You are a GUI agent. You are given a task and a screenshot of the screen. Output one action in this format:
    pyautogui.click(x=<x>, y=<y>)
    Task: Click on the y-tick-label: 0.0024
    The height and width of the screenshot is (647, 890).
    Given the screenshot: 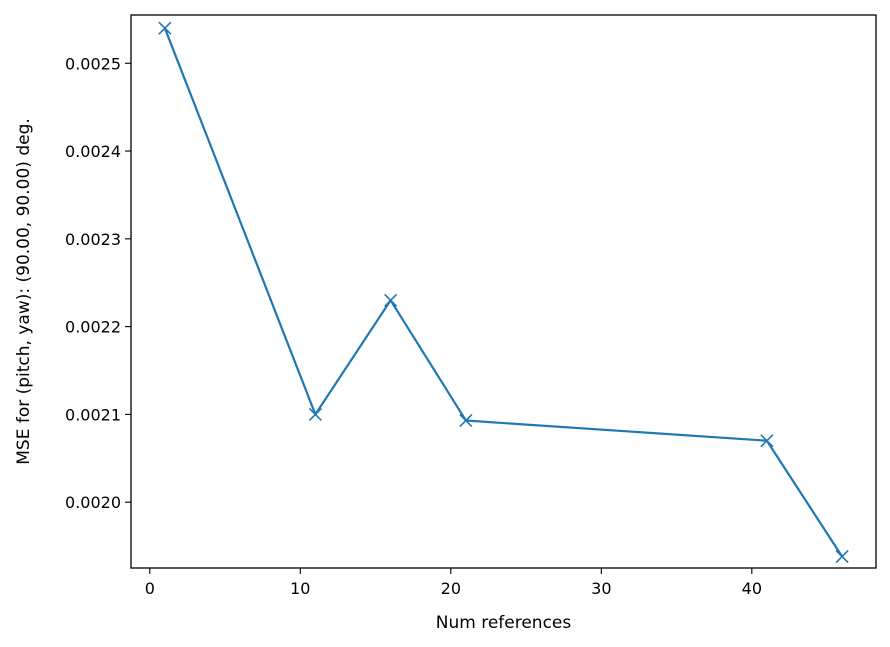 What is the action you would take?
    pyautogui.click(x=93, y=151)
    